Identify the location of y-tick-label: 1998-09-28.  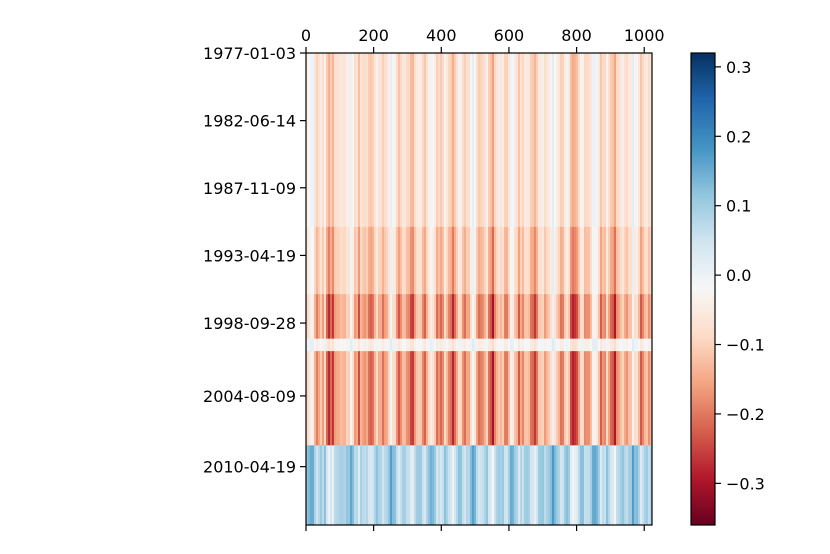
(249, 323).